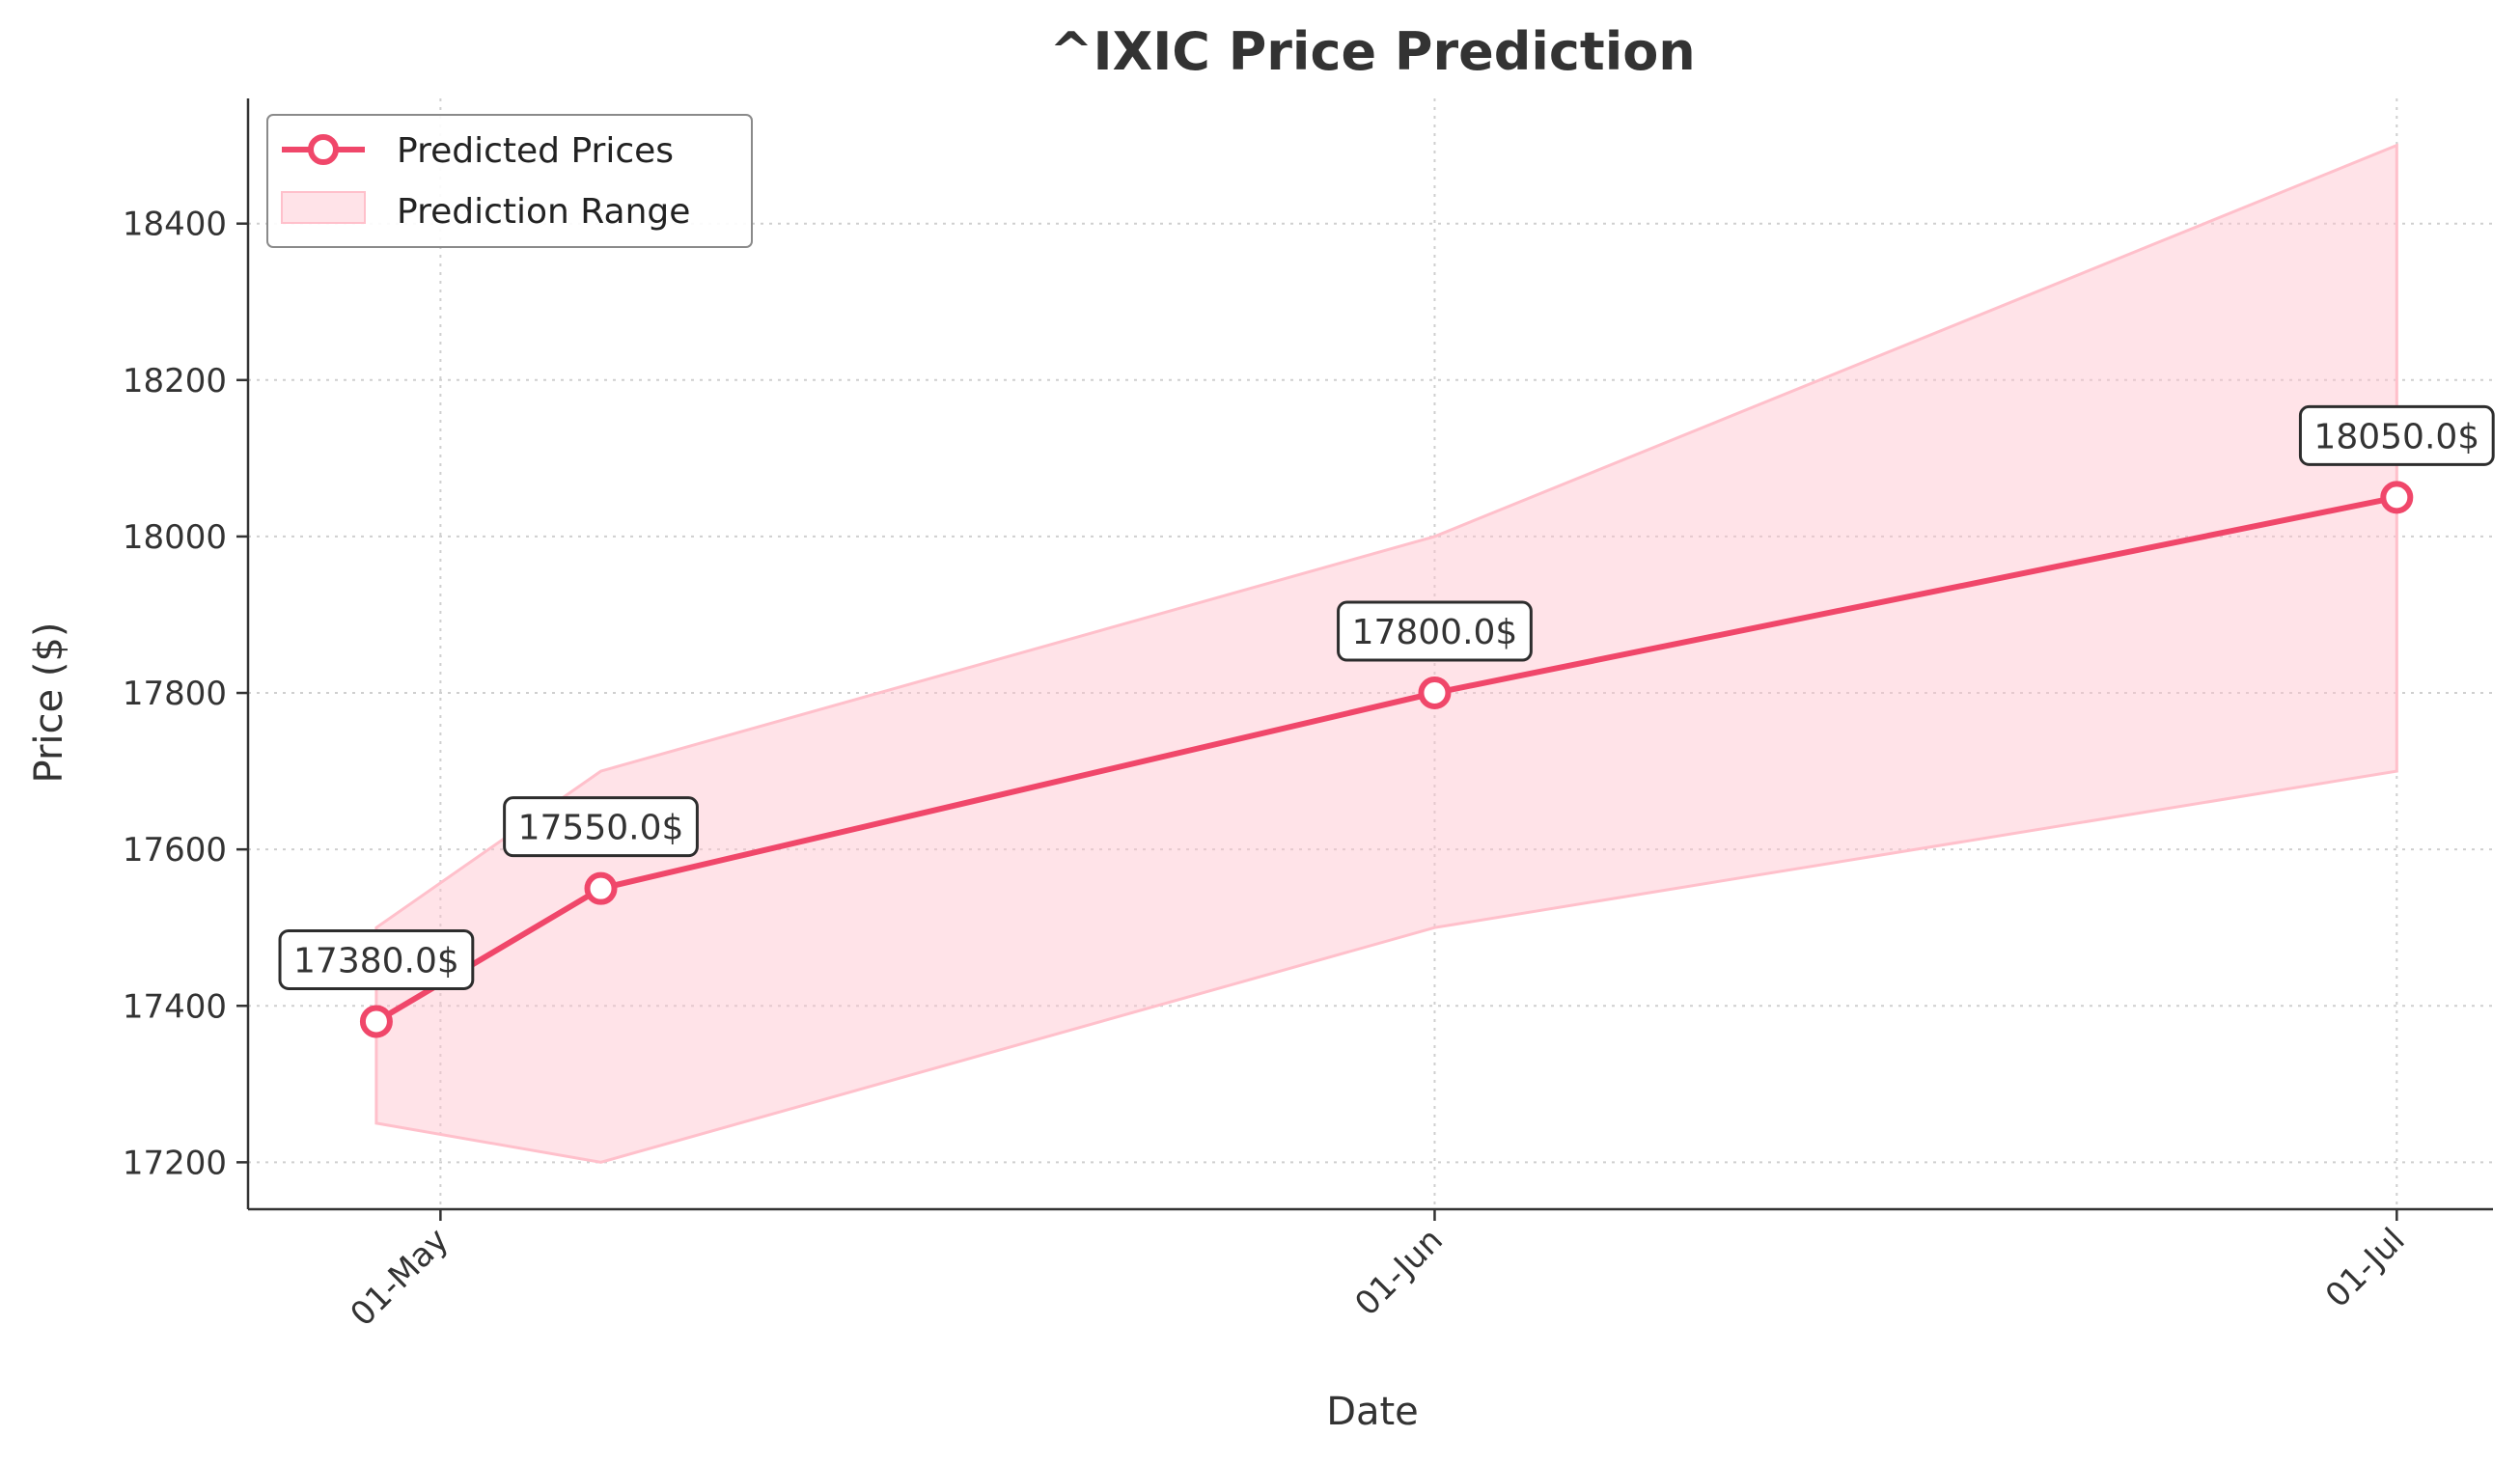  What do you see at coordinates (1373, 1412) in the screenshot?
I see `x-axis-label: Date` at bounding box center [1373, 1412].